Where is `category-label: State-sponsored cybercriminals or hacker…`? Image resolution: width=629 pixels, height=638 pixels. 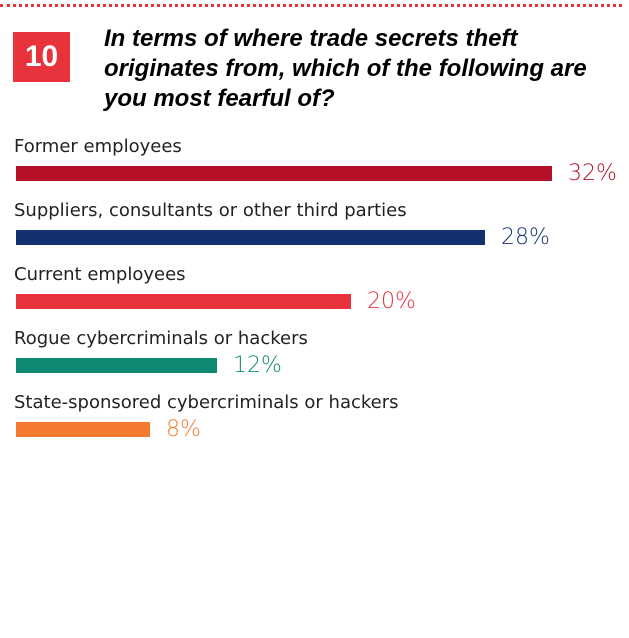 category-label: State-sponsored cybercriminals or hacker… is located at coordinates (206, 402).